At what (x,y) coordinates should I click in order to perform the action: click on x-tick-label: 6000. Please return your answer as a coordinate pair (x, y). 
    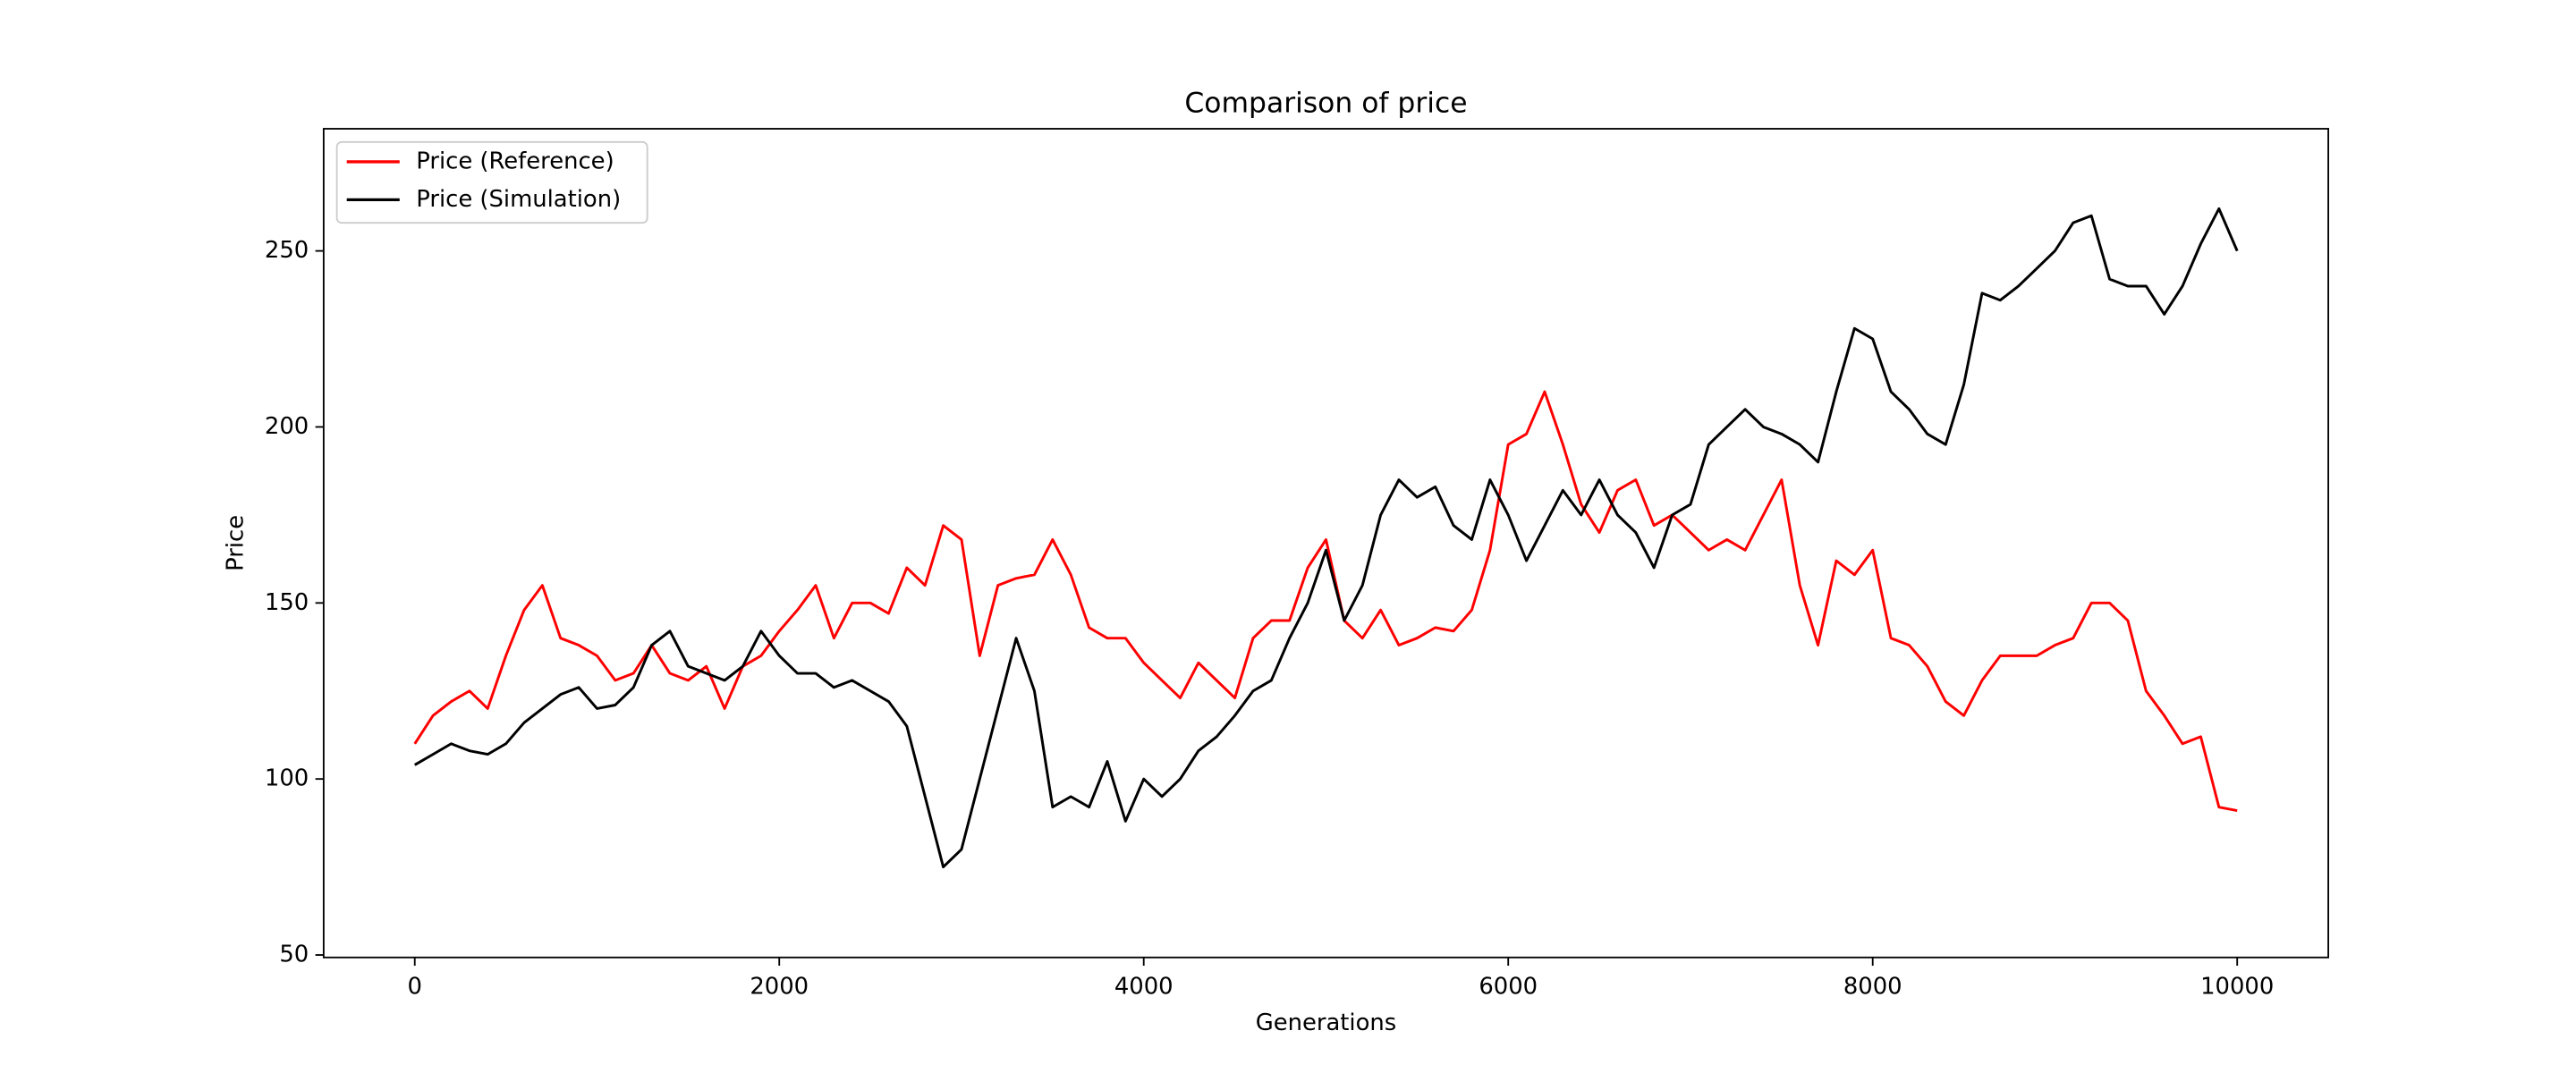
    Looking at the image, I should click on (1508, 987).